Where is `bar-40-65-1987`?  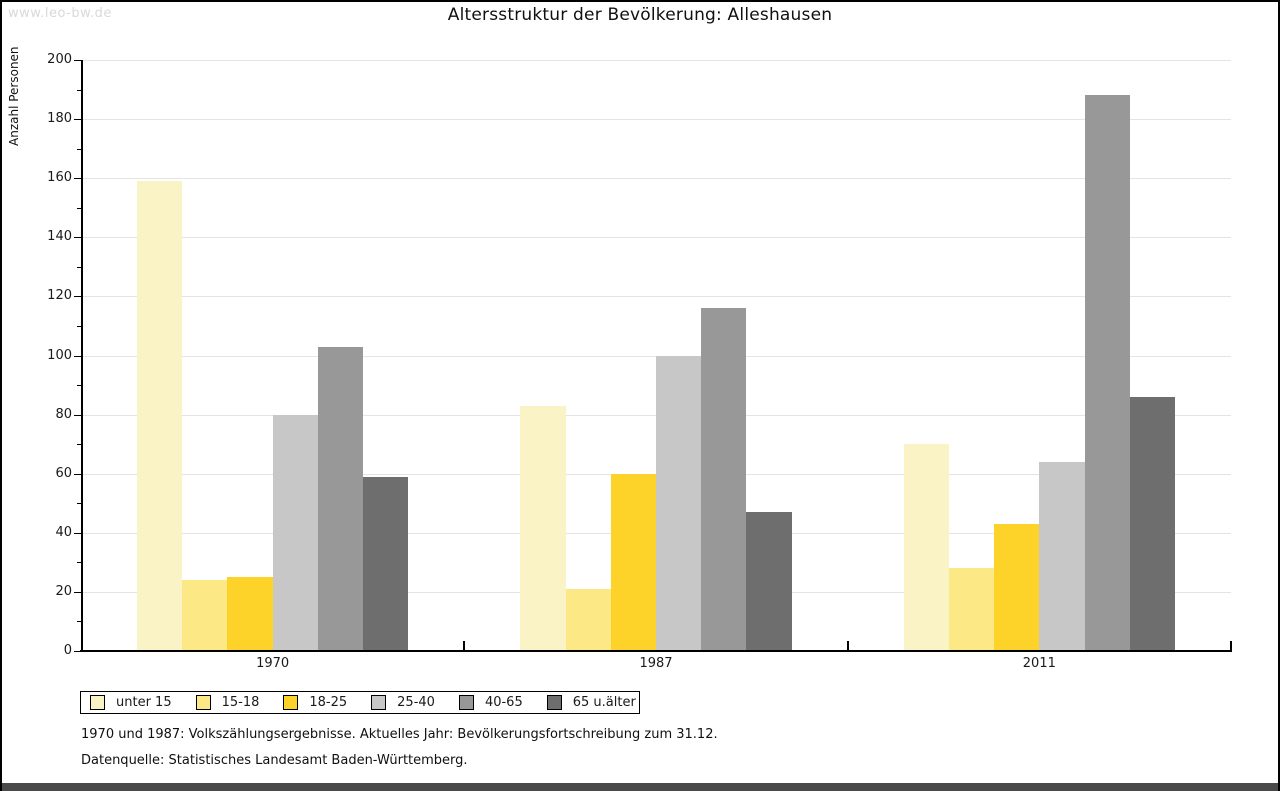 bar-40-65-1987 is located at coordinates (724, 479).